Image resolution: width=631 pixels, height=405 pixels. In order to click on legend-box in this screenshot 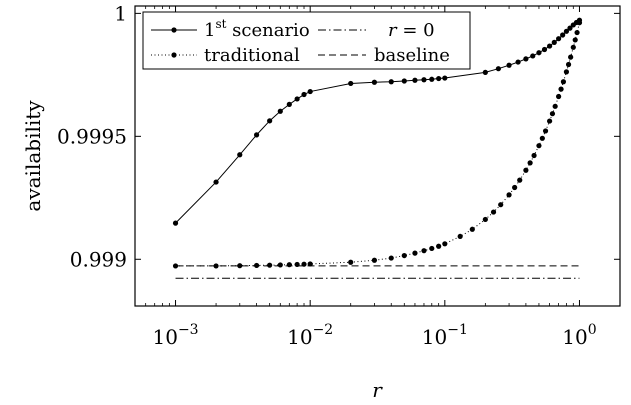, I will do `click(306, 40)`.